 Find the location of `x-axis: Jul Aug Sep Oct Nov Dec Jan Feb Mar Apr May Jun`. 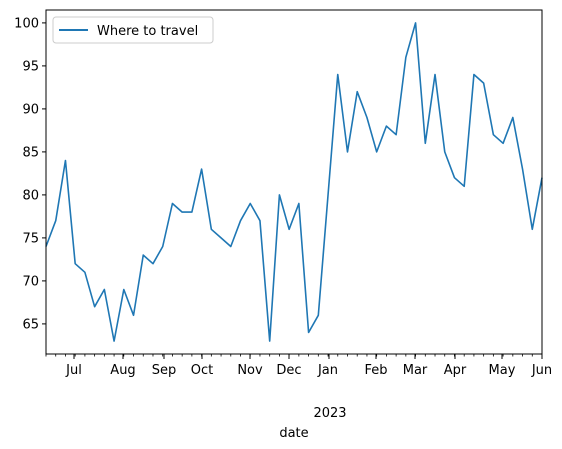

x-axis: Jul Aug Sep Oct Nov Dec Jan Feb Mar Apr May Jun is located at coordinates (298, 366).